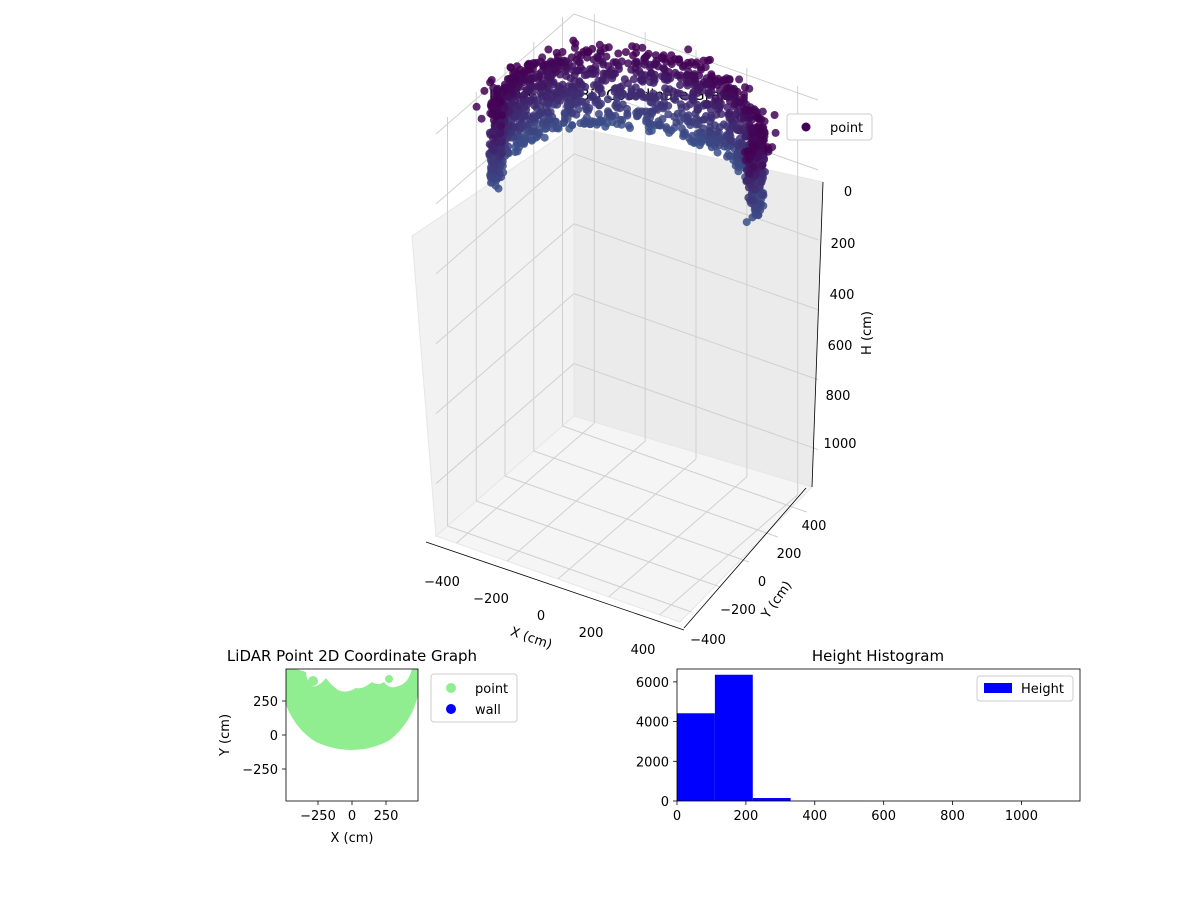 The width and height of the screenshot is (1200, 900). Describe the element at coordinates (360, 673) in the screenshot. I see `point-cluster-2d` at that location.